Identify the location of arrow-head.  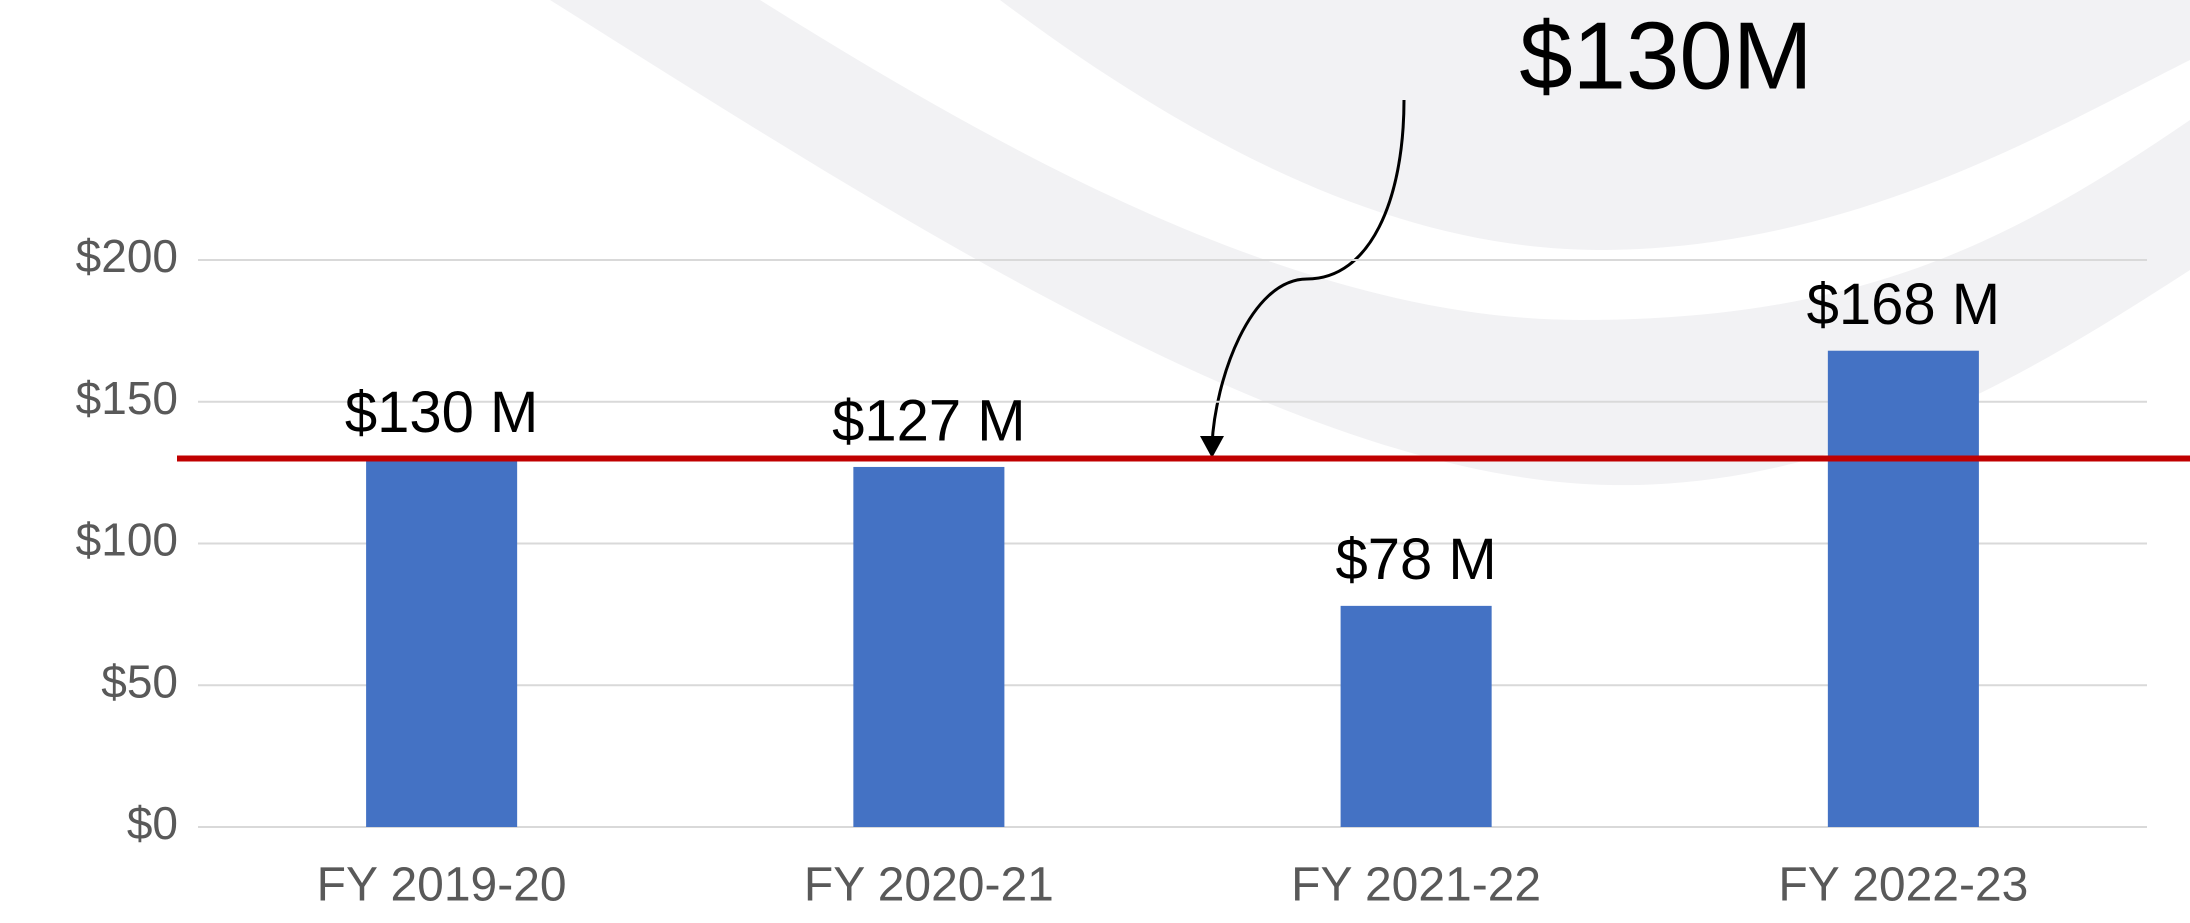
(1212, 447).